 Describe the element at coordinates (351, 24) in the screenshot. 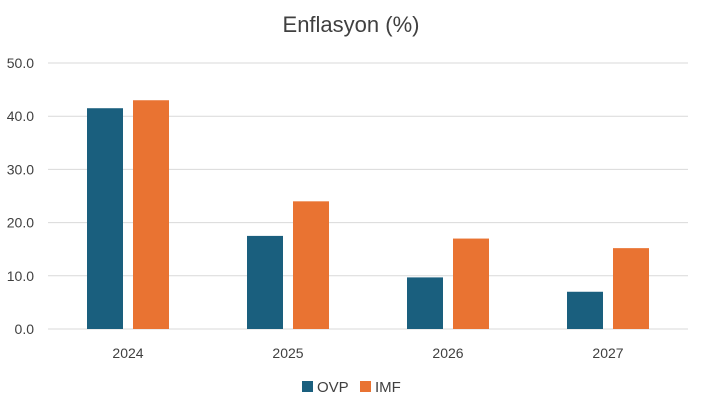

I see `chart-title: Enflasyon (%)` at that location.